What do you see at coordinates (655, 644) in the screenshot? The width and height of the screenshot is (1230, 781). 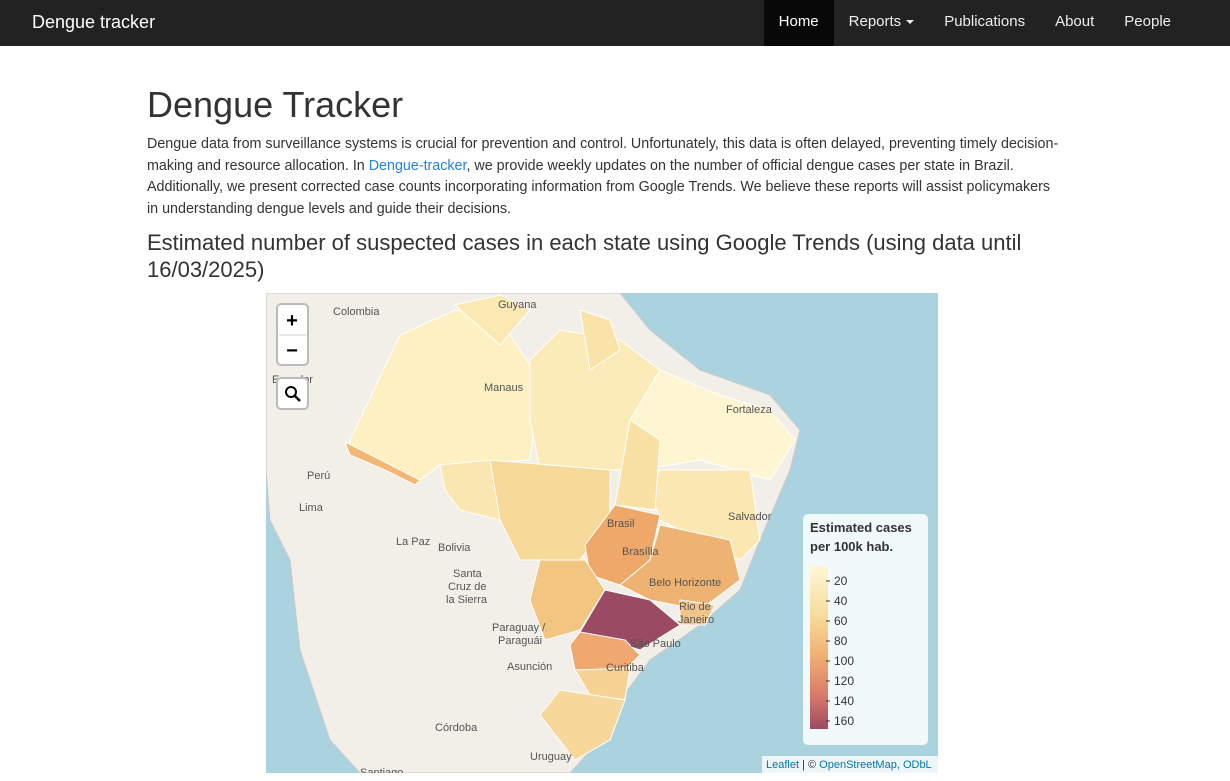 I see `place-label: São Paulo` at bounding box center [655, 644].